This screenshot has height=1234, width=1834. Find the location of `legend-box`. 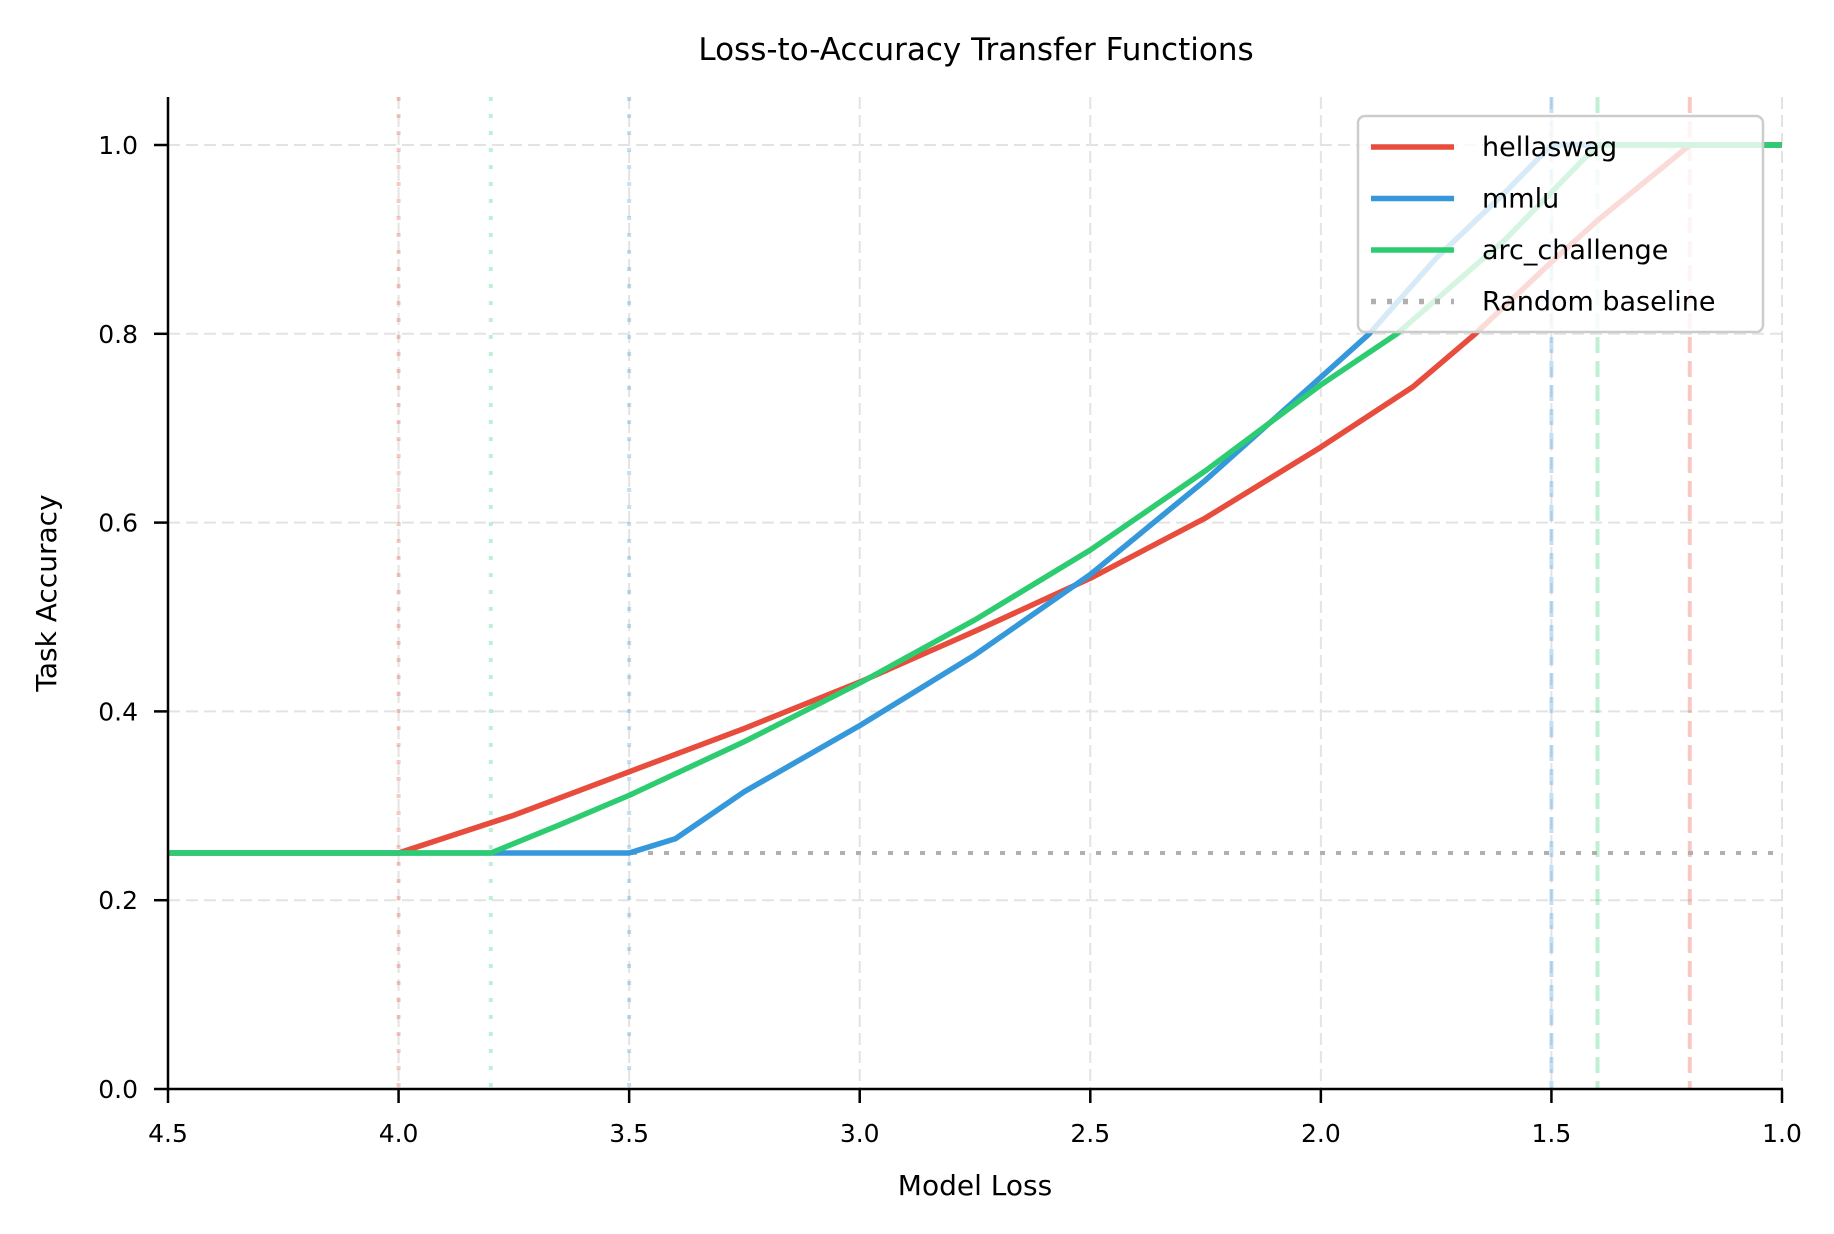

legend-box is located at coordinates (1560, 224).